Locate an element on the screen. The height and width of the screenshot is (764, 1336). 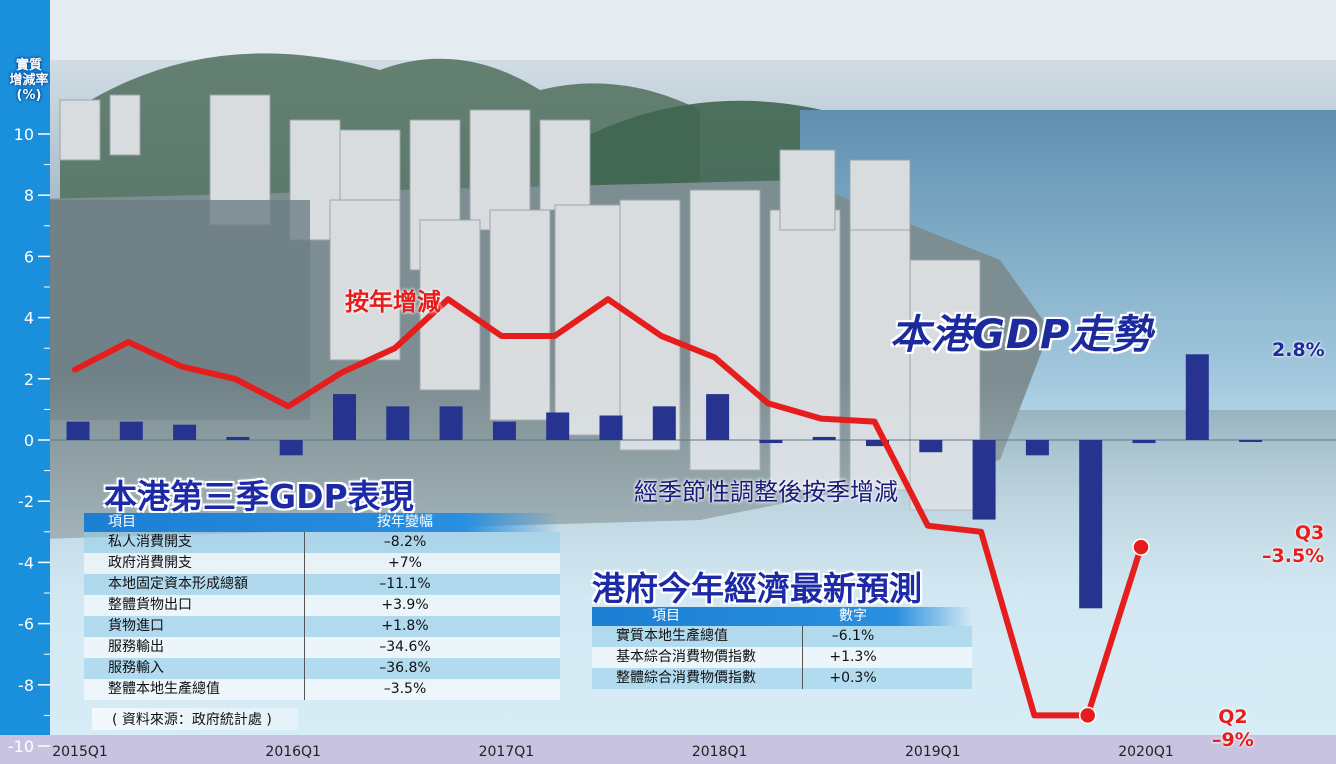
table-row: 服務輸入 –36.8% is located at coordinates (322, 668).